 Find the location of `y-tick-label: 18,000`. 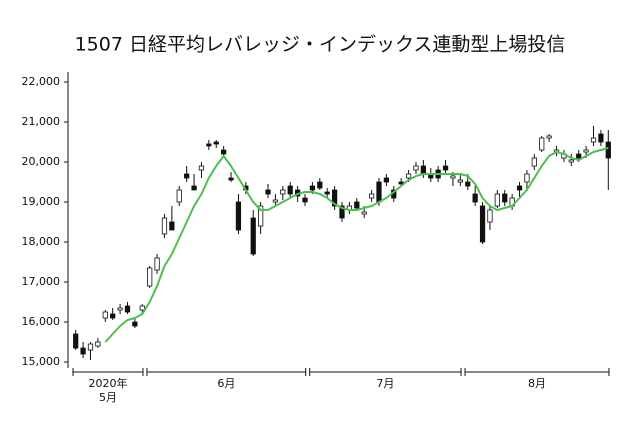

y-tick-label: 18,000 is located at coordinates (41, 241).